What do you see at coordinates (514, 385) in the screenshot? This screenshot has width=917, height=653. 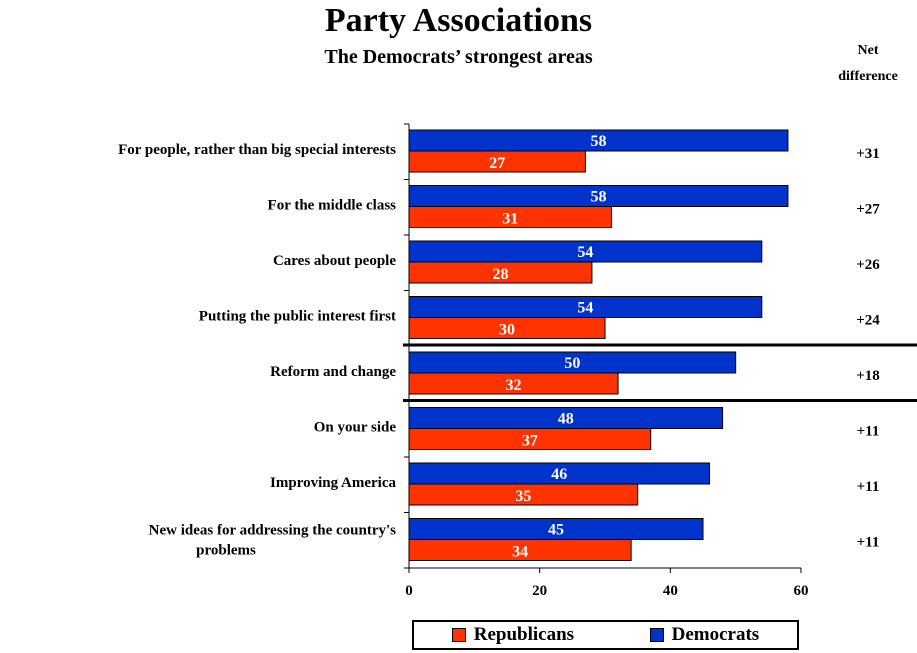 I see `bar-label-republicans: 32` at bounding box center [514, 385].